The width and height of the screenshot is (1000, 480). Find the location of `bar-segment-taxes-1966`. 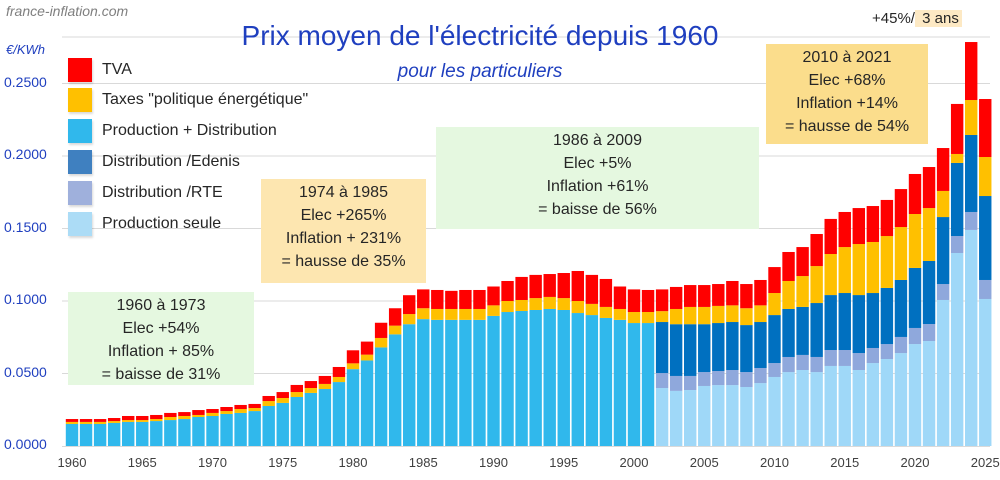

bar-segment-taxes-1966 is located at coordinates (156, 420).